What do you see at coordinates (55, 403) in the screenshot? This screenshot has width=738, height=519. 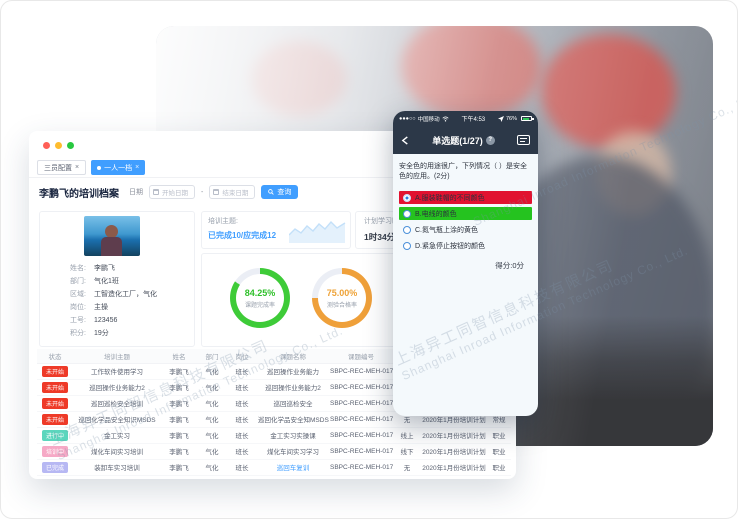 I see `status-cell: 未开始` at bounding box center [55, 403].